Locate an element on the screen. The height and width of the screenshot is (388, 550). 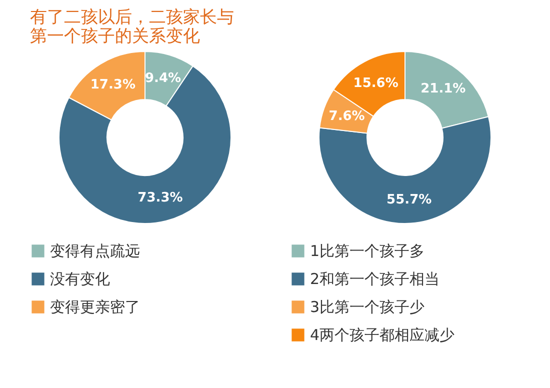
legend-label: 3比第一个孩子少 is located at coordinates (367, 307).